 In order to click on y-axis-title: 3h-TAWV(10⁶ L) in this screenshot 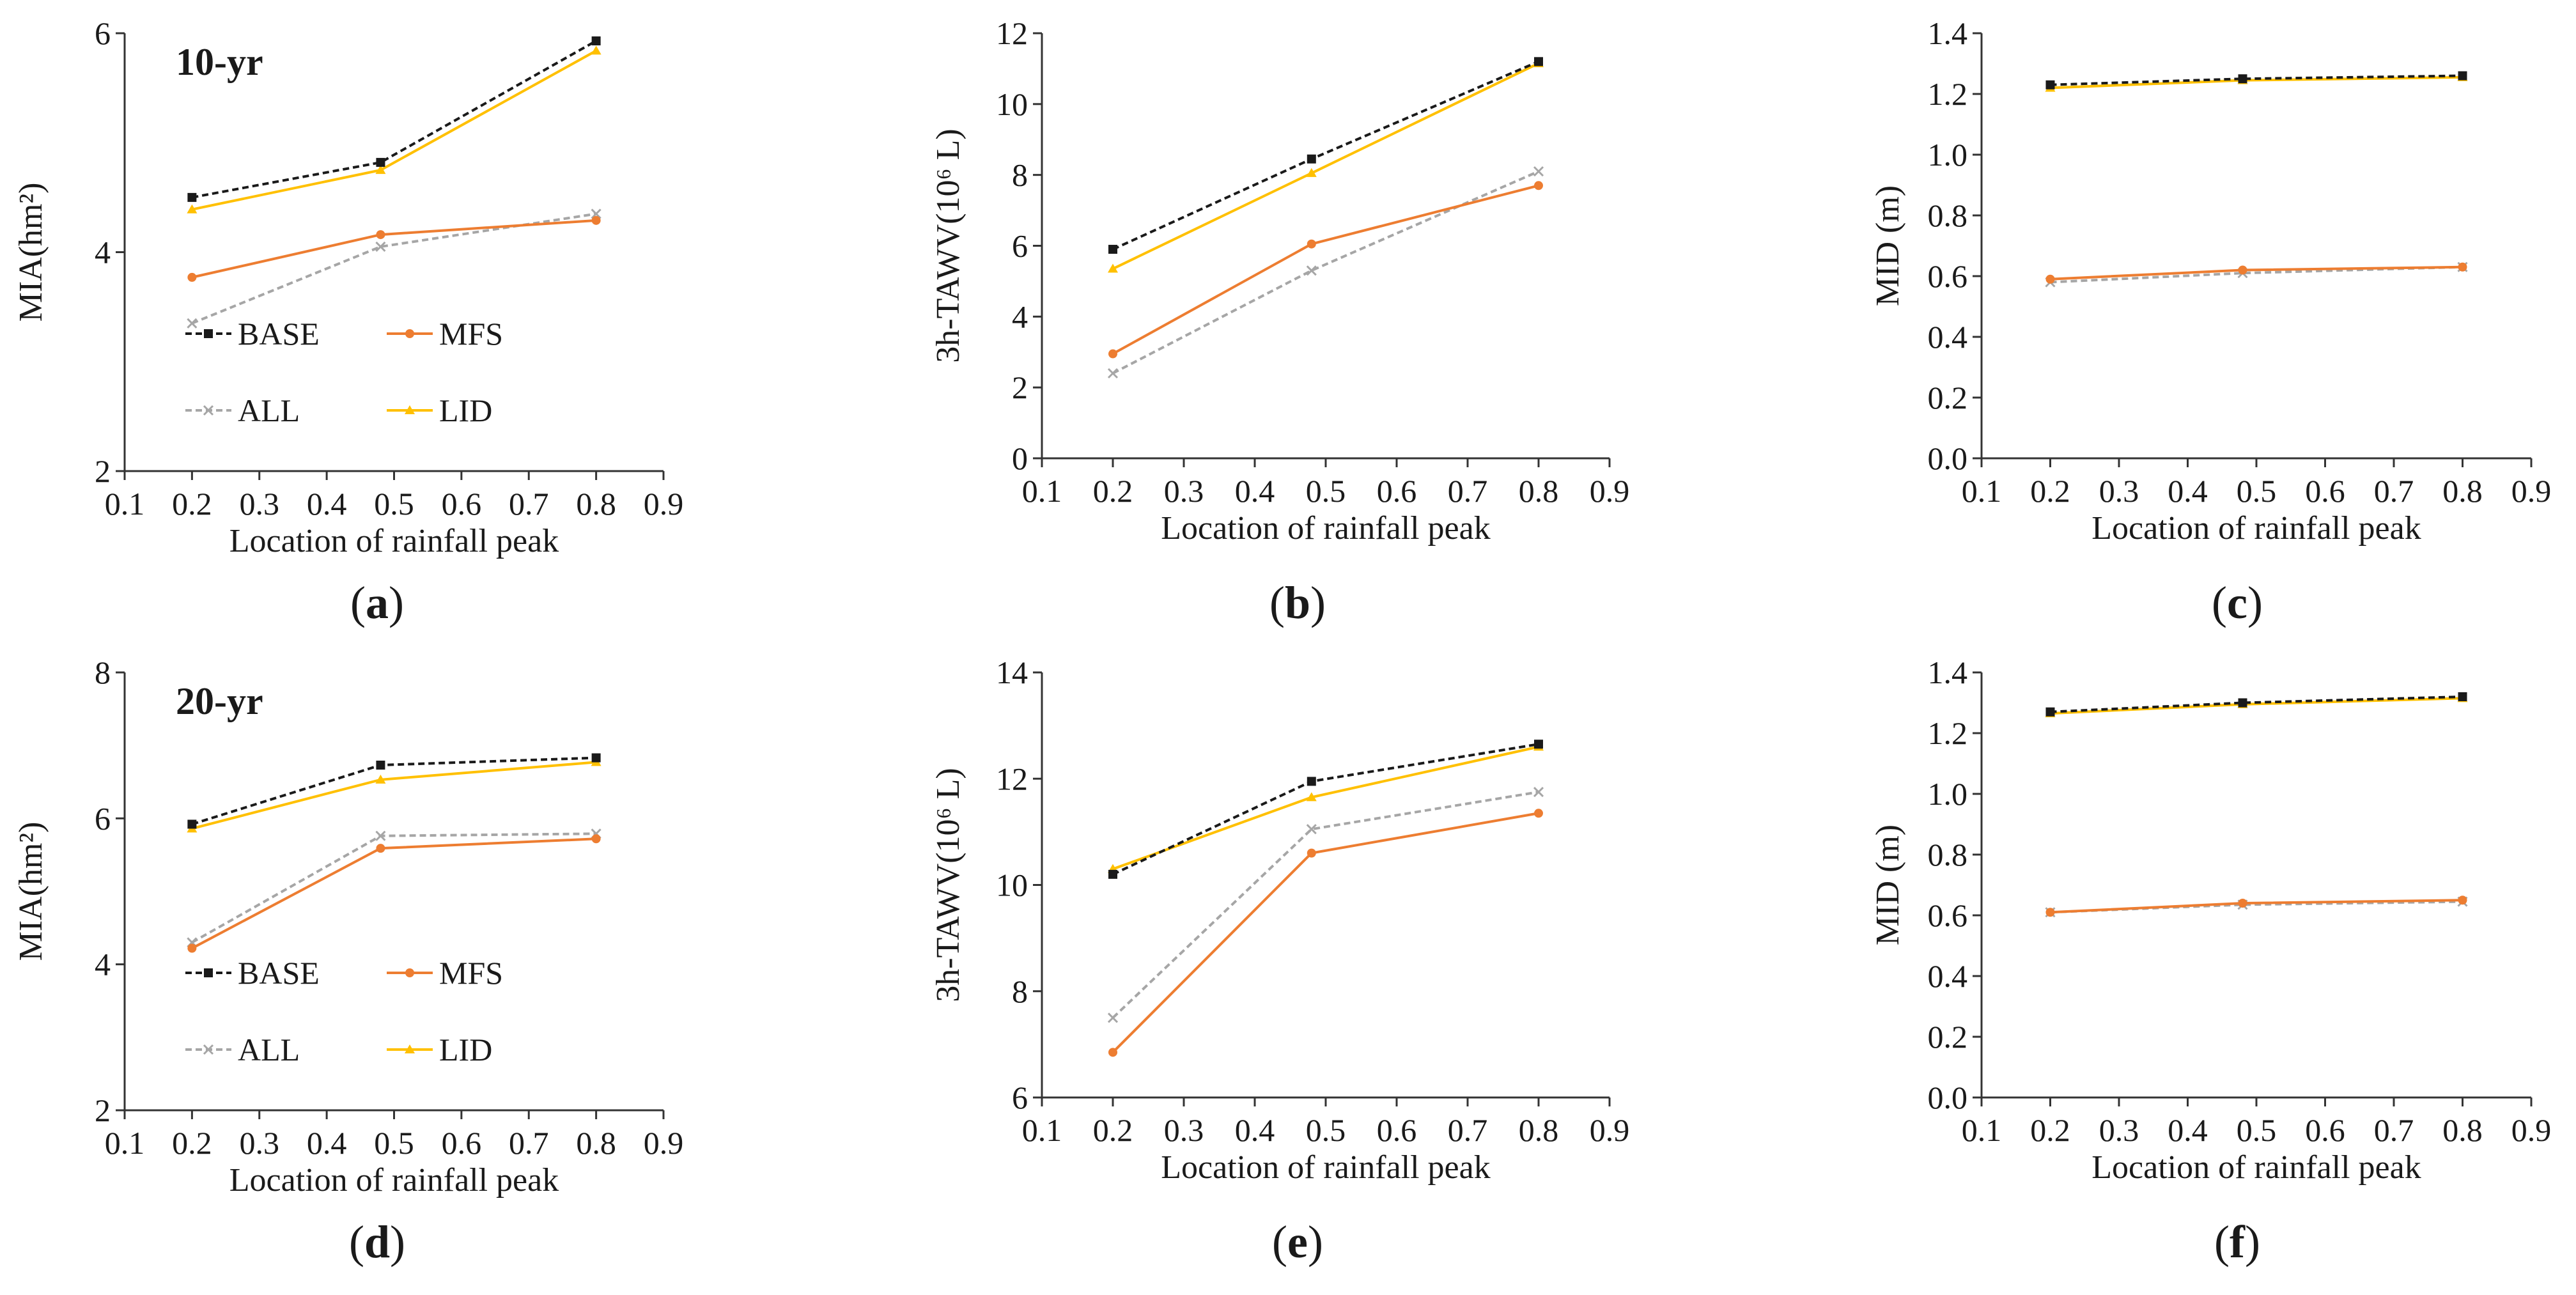, I will do `click(948, 885)`.